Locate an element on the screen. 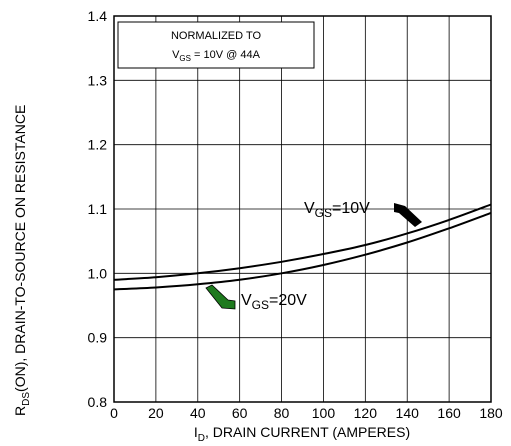 The height and width of the screenshot is (446, 511). x-tick-label: 140 is located at coordinates (408, 413).